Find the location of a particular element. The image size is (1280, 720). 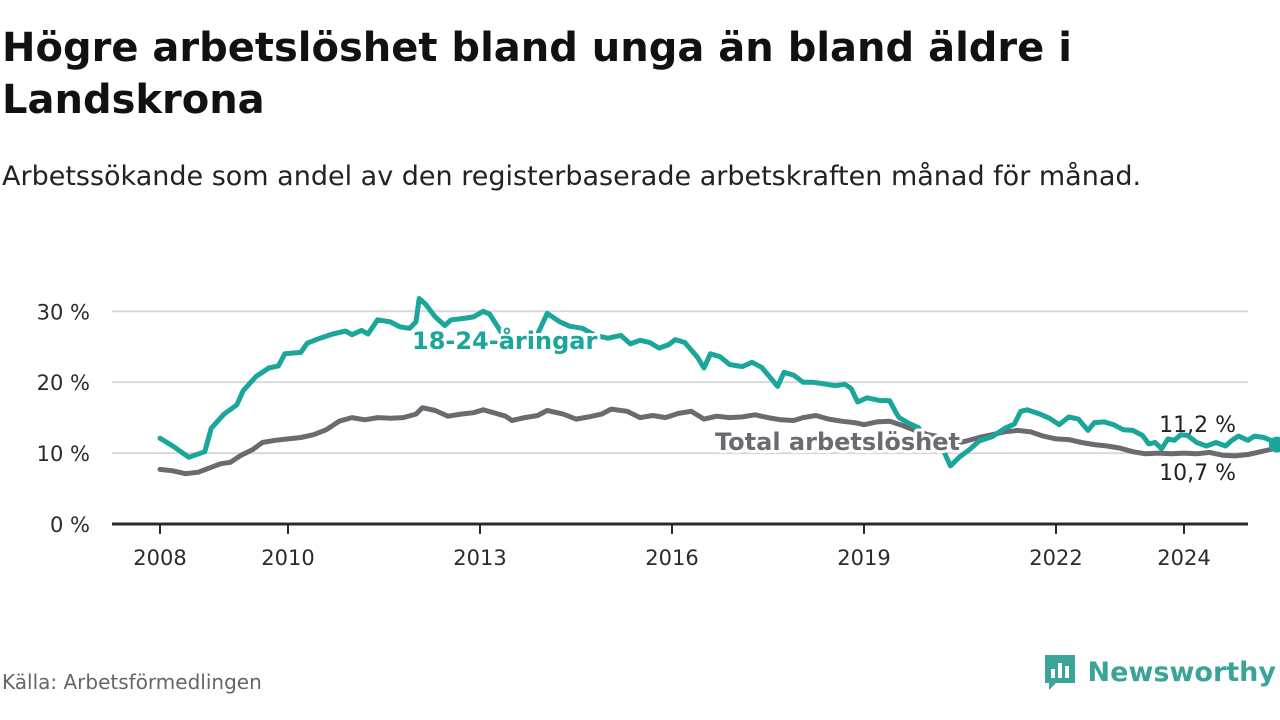

brand-logo: Newsworthy is located at coordinates (1159, 672).